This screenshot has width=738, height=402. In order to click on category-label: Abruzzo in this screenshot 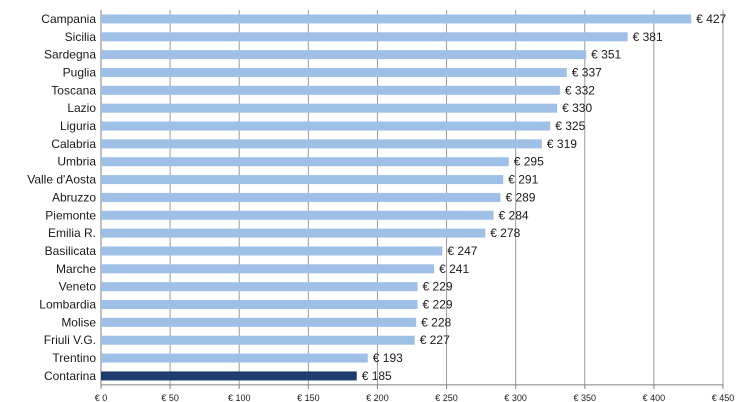, I will do `click(74, 197)`.